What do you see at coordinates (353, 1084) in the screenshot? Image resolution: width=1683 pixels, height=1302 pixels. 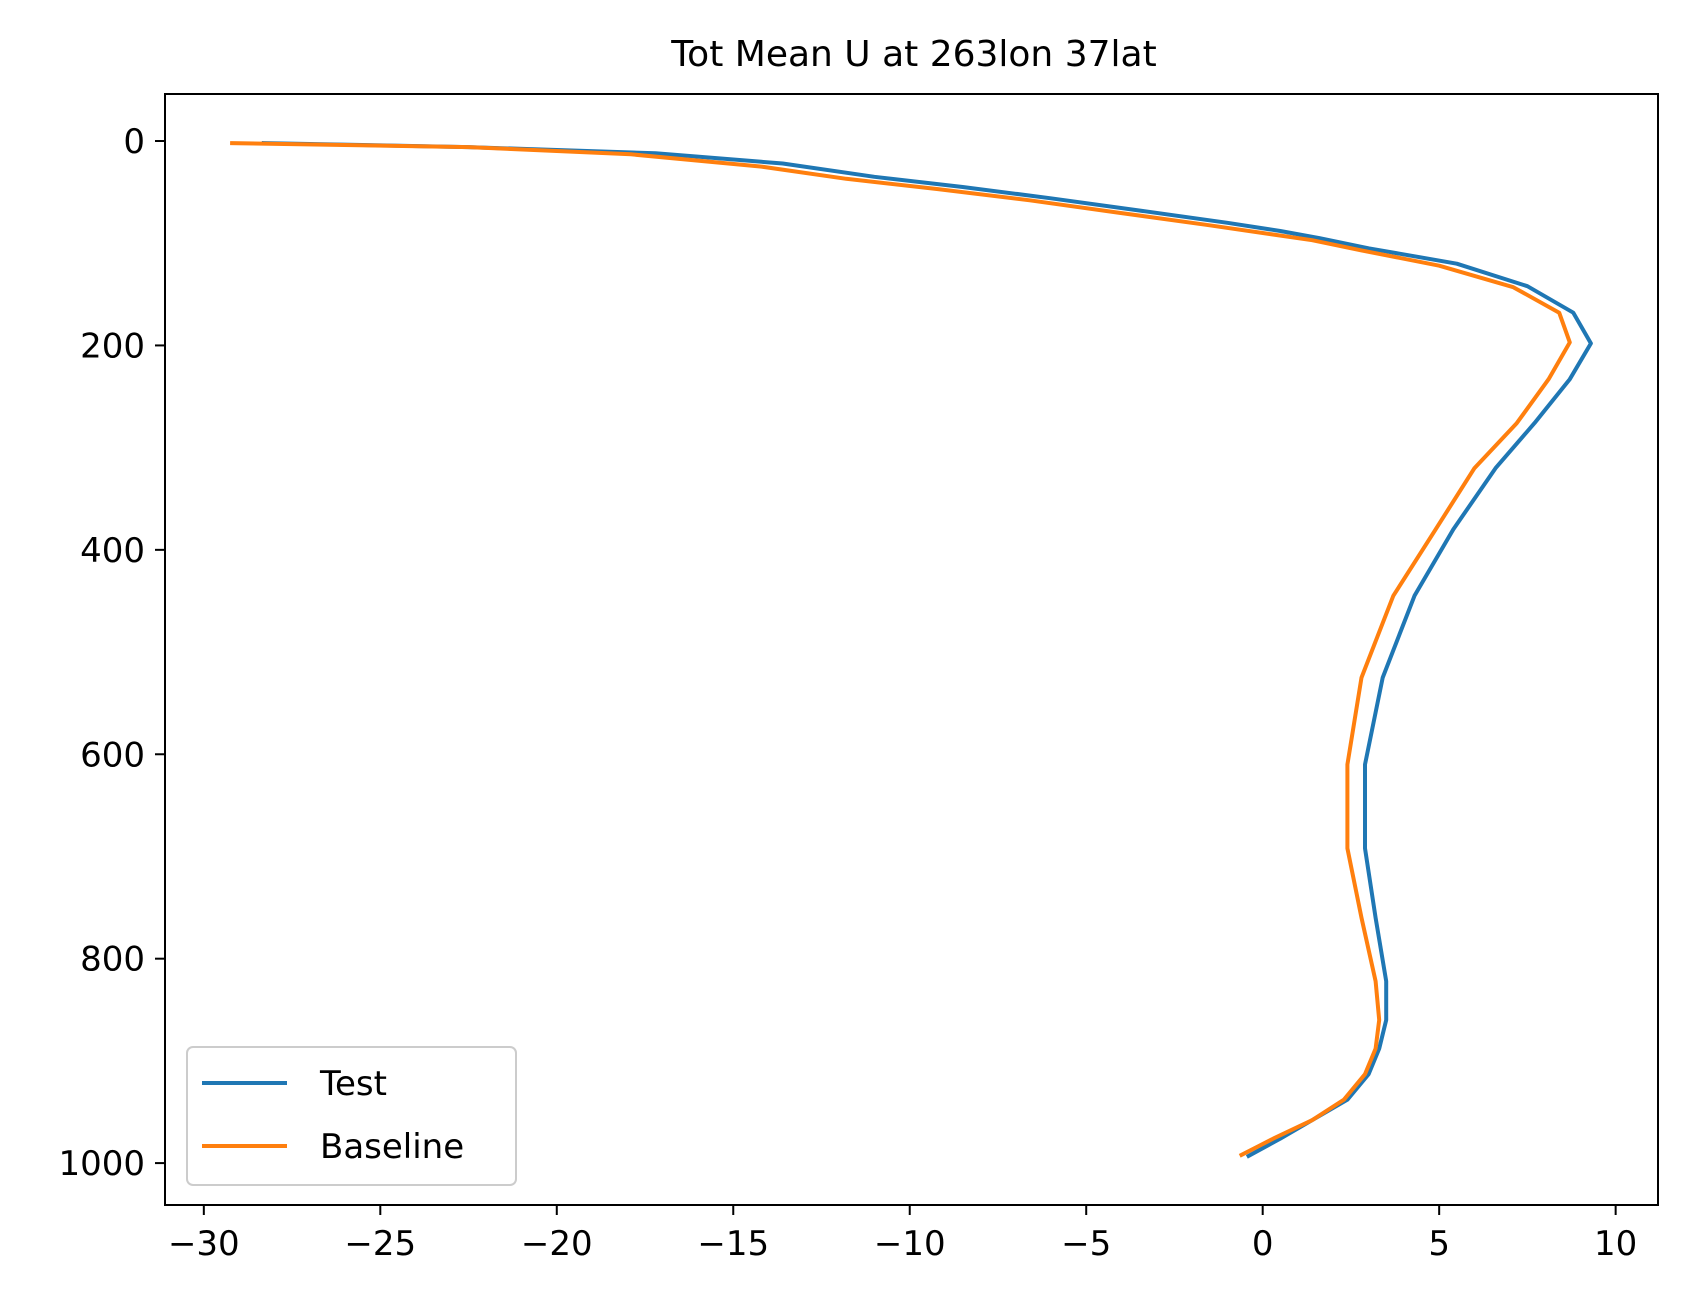 I see `legend-label-test: Test` at bounding box center [353, 1084].